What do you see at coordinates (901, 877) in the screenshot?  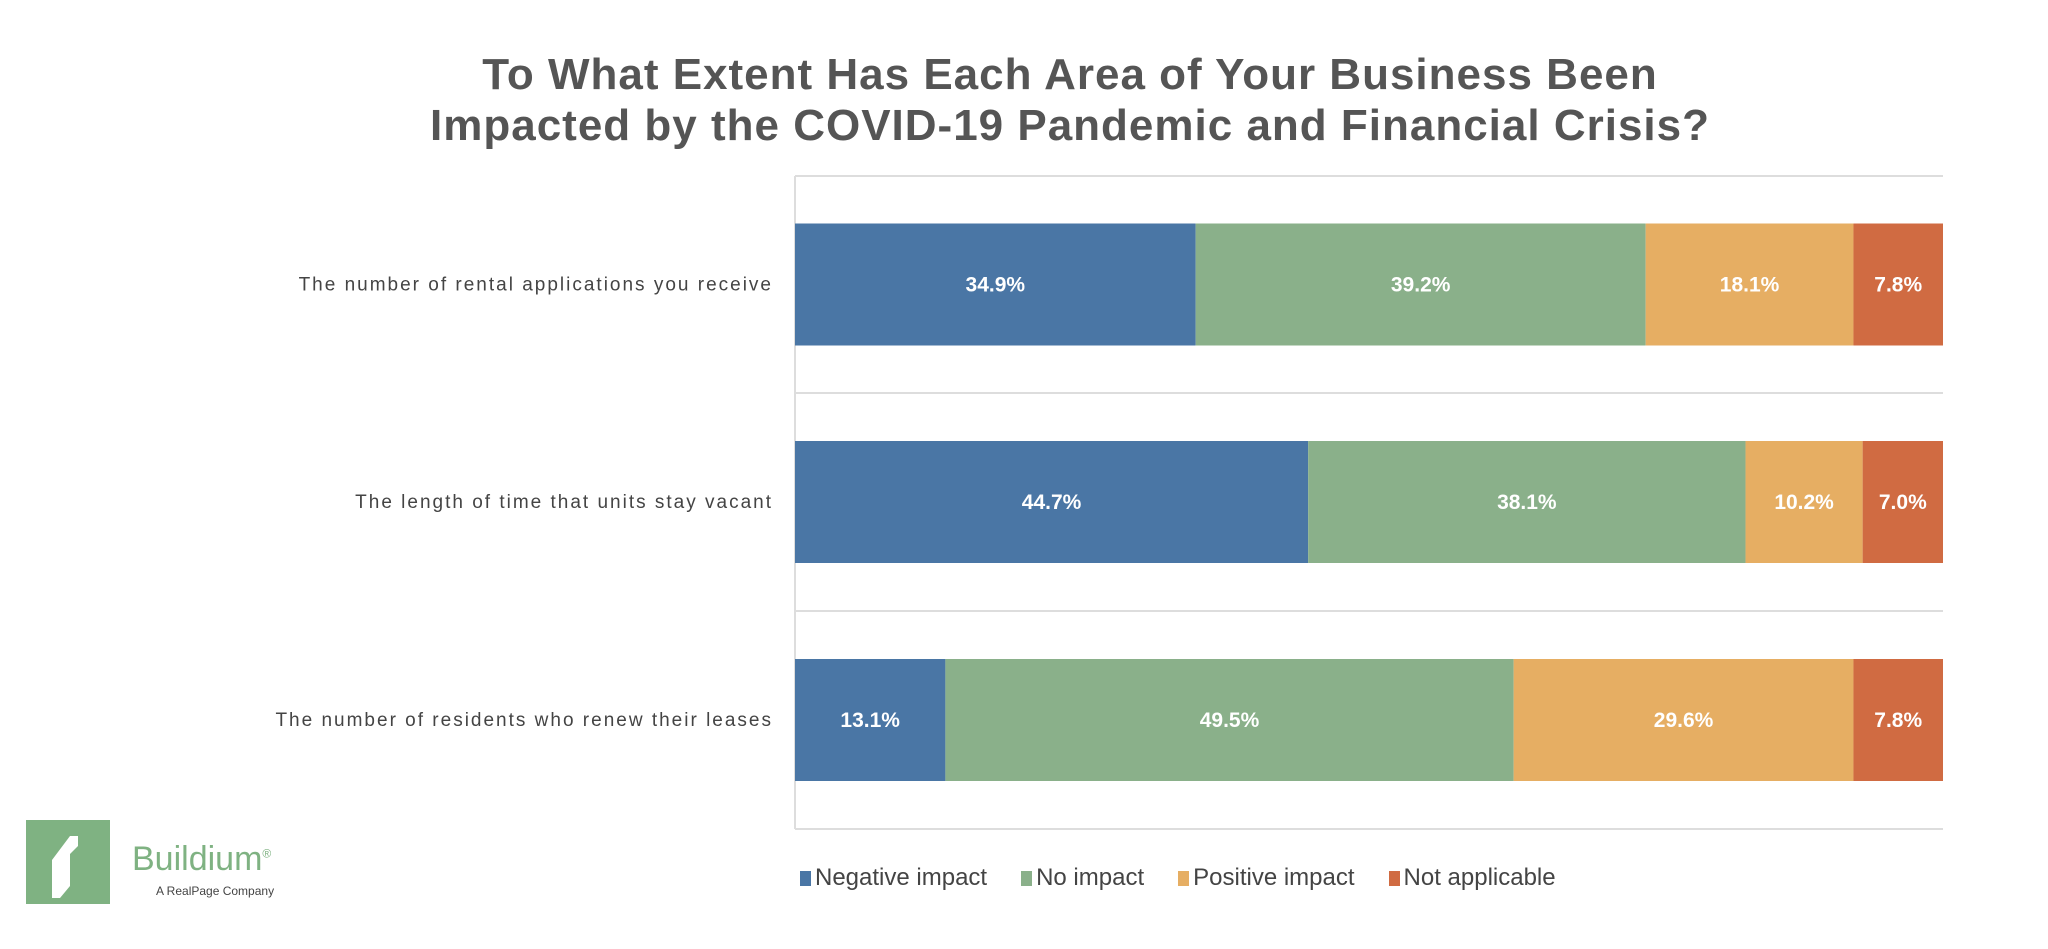 I see `legend-label: Negative impact` at bounding box center [901, 877].